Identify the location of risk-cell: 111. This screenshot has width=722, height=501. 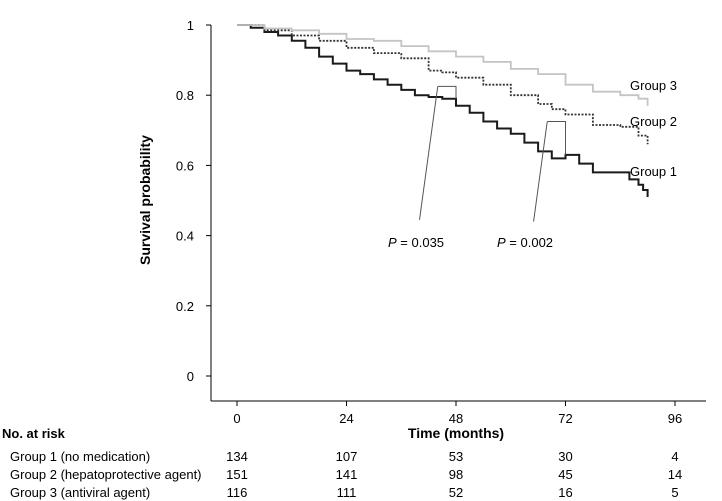
(347, 492).